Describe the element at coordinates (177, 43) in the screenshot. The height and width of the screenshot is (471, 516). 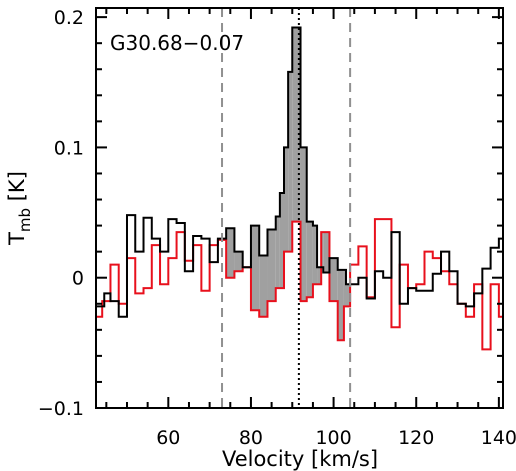
I see `spectrum-annotation: G30.68−0.07` at that location.